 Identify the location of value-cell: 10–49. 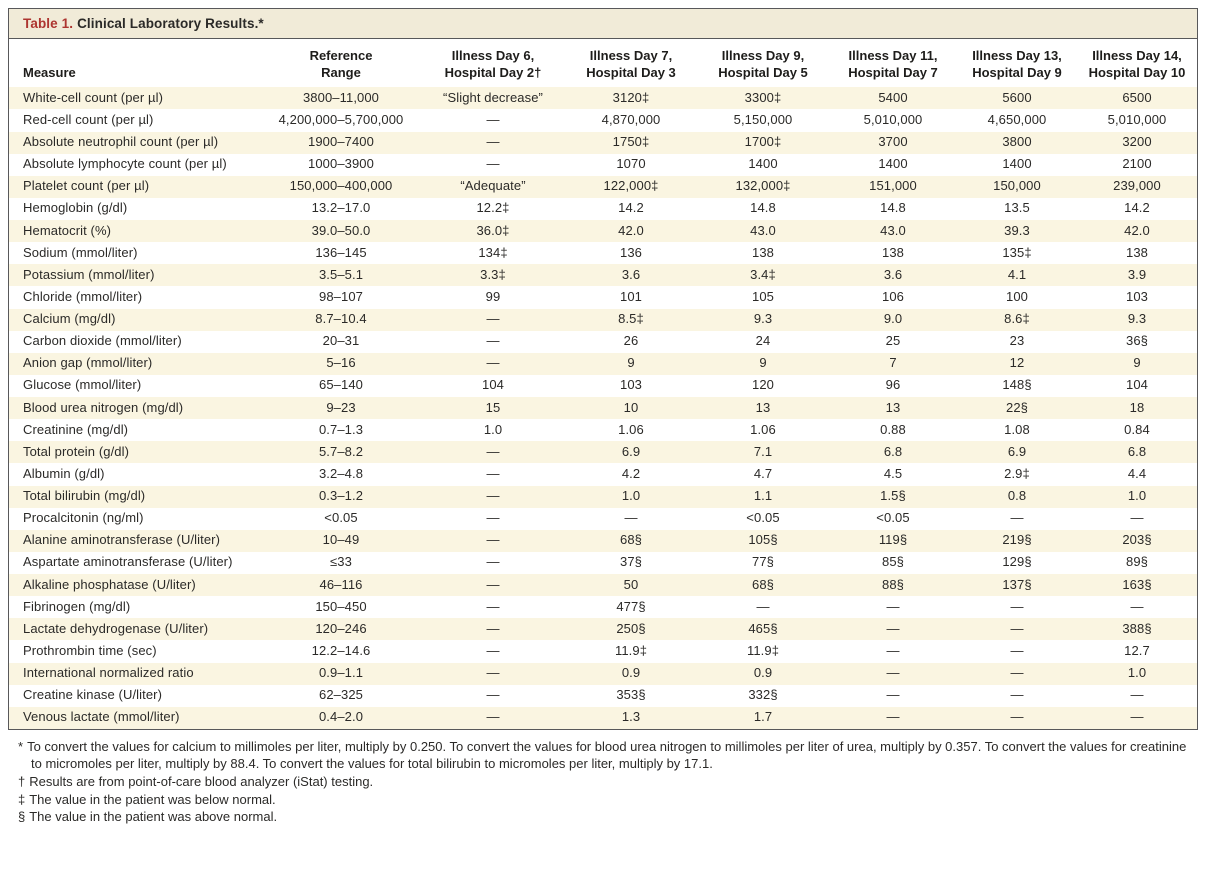
(341, 540).